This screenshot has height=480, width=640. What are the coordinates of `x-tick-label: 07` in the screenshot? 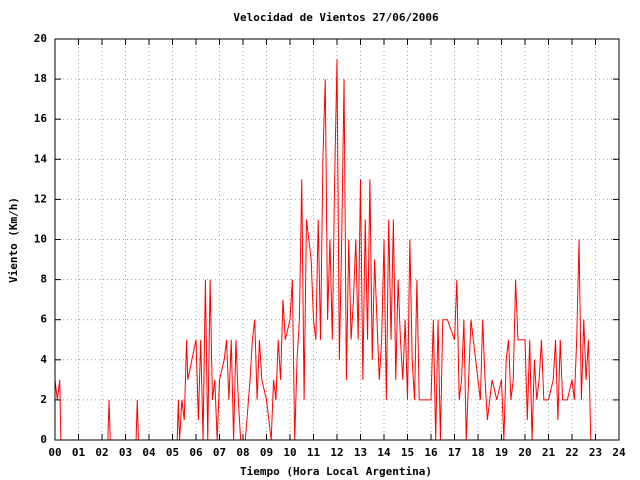 It's located at (219, 452).